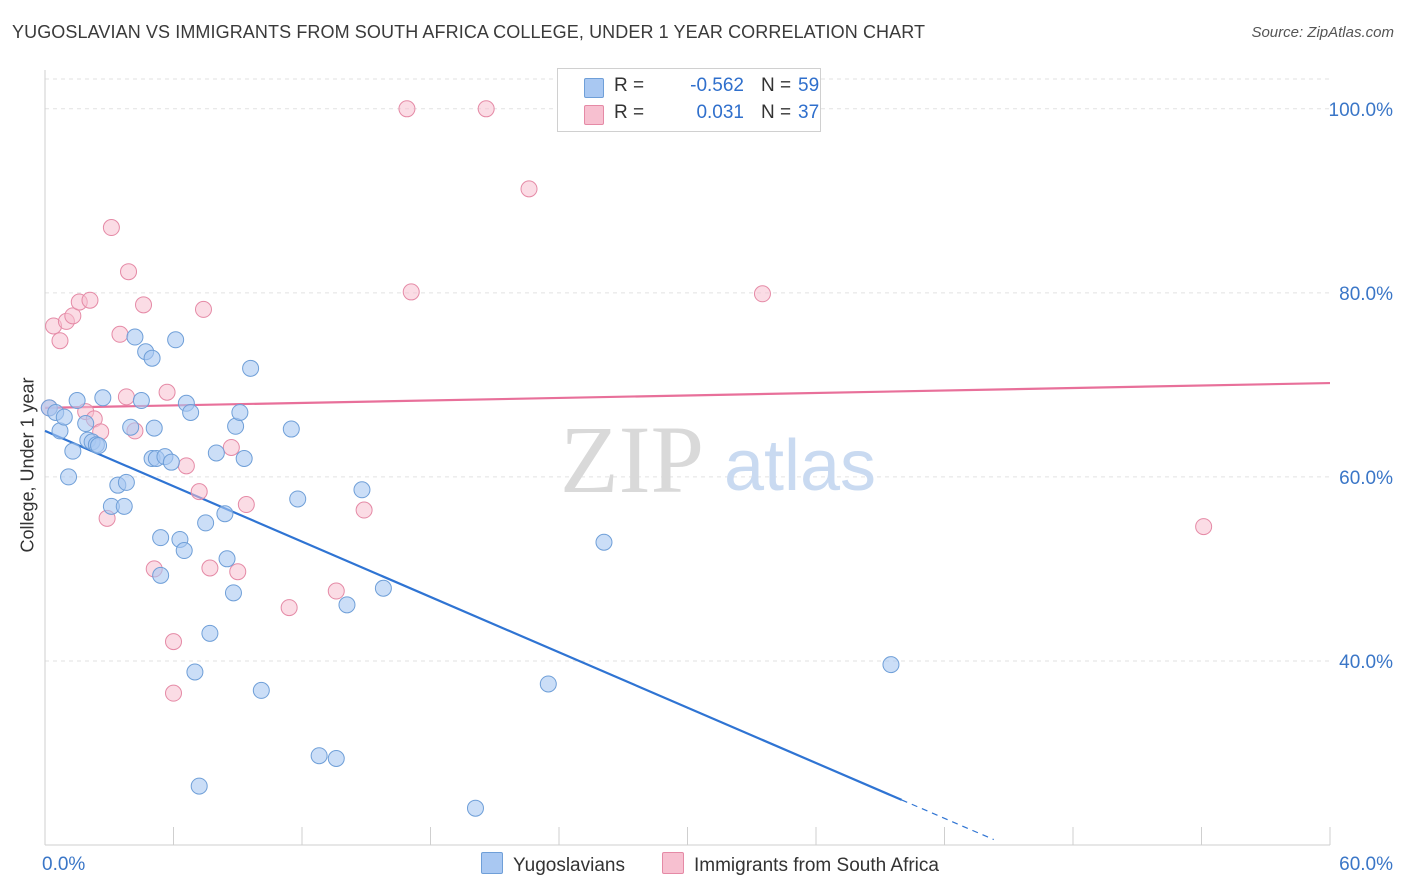  What do you see at coordinates (632, 459) in the screenshot?
I see `watermark-zip: ZIP` at bounding box center [632, 459].